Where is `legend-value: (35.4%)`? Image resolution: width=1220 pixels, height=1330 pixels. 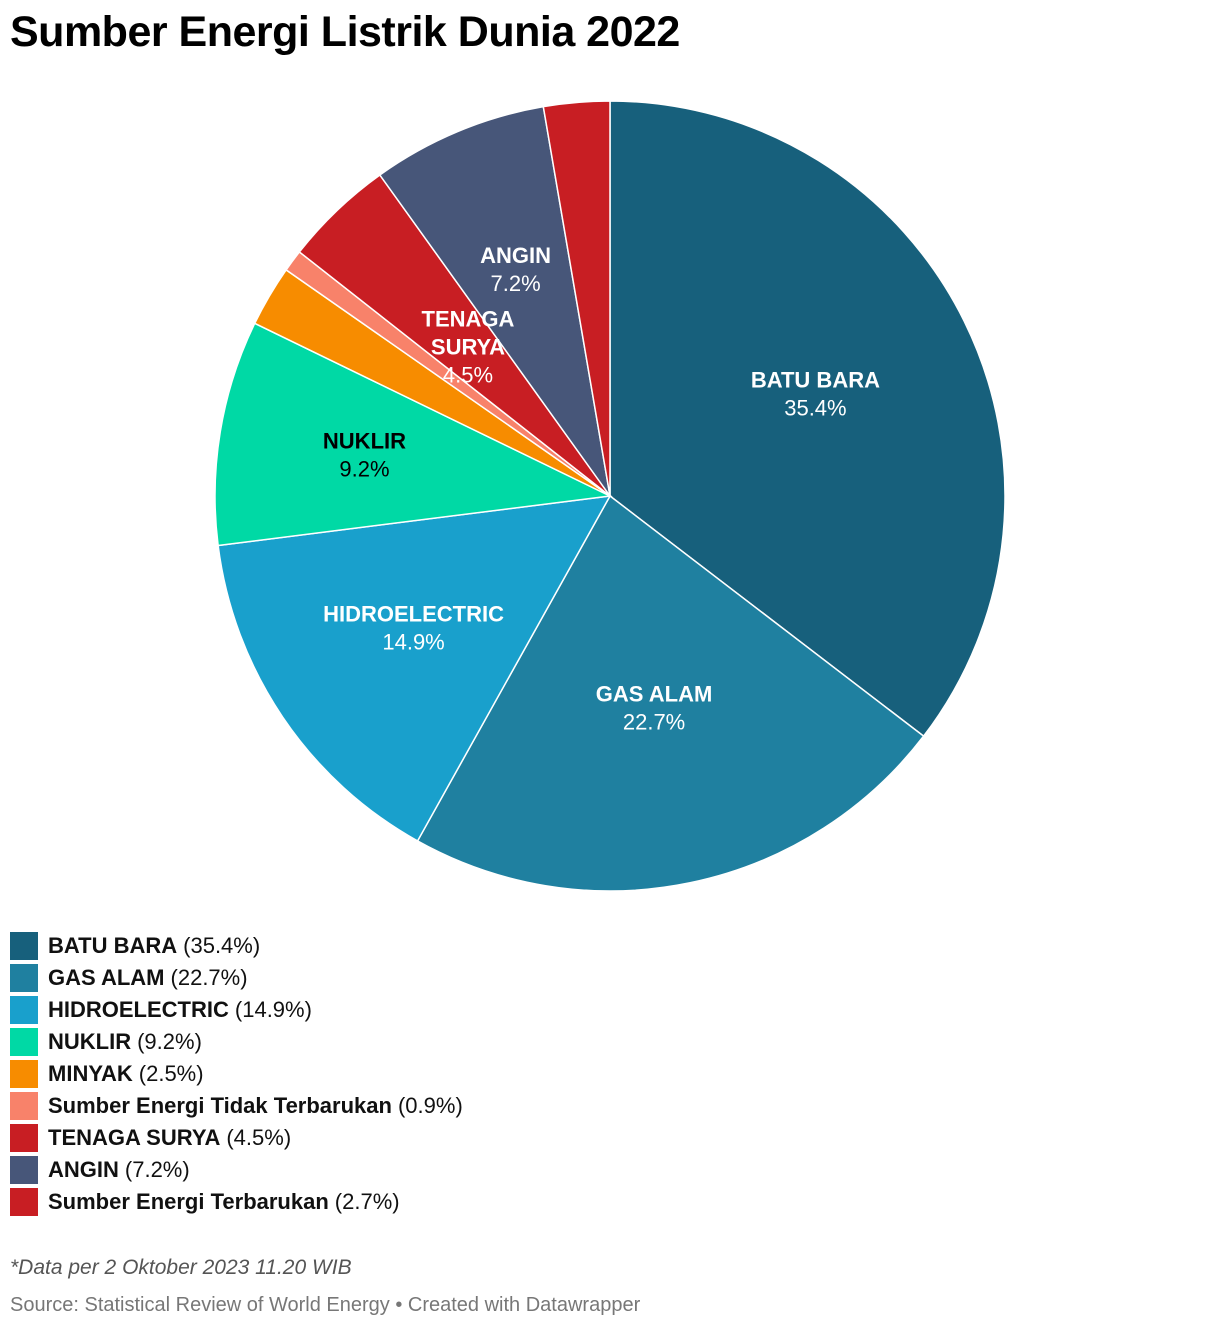 legend-value: (35.4%) is located at coordinates (222, 945).